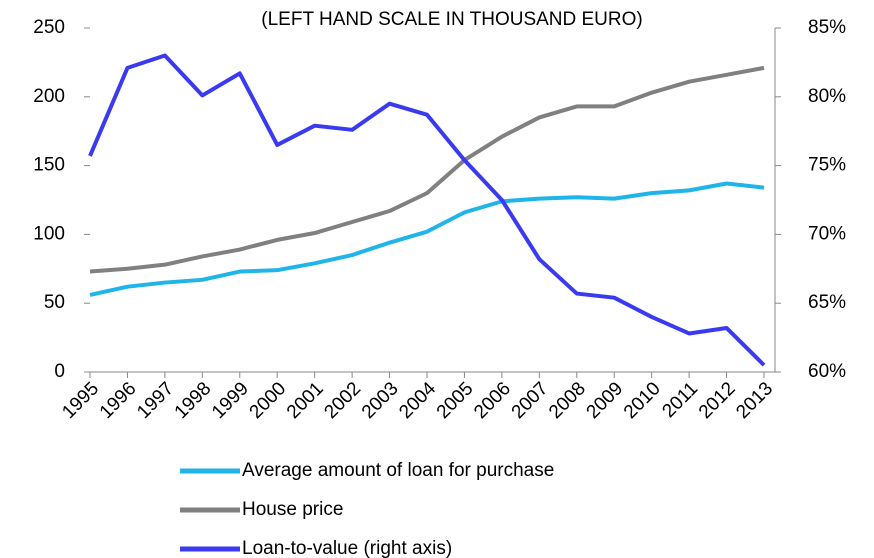 The width and height of the screenshot is (874, 558). I want to click on y-tick-label: 100, so click(49, 233).